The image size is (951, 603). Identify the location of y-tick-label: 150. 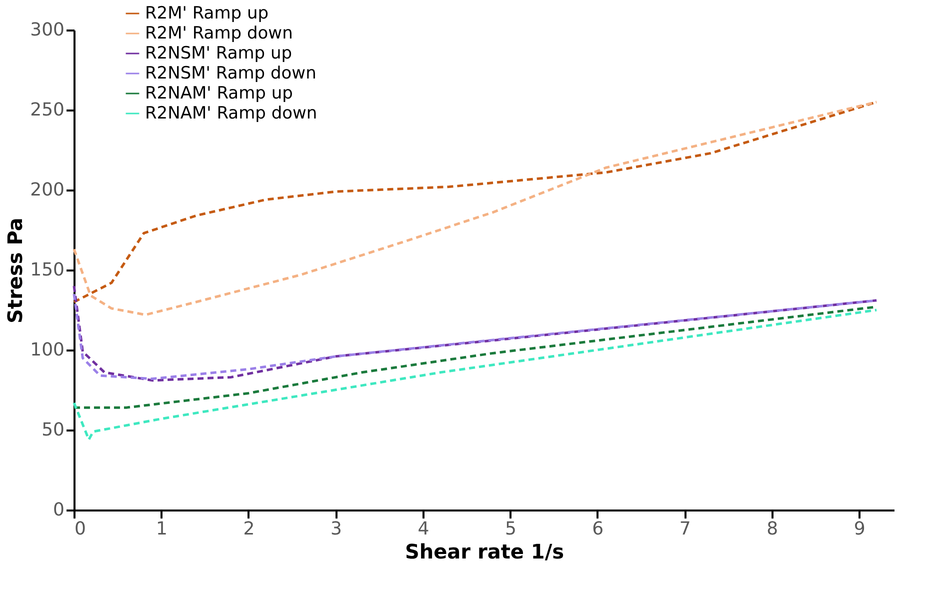
(47, 270).